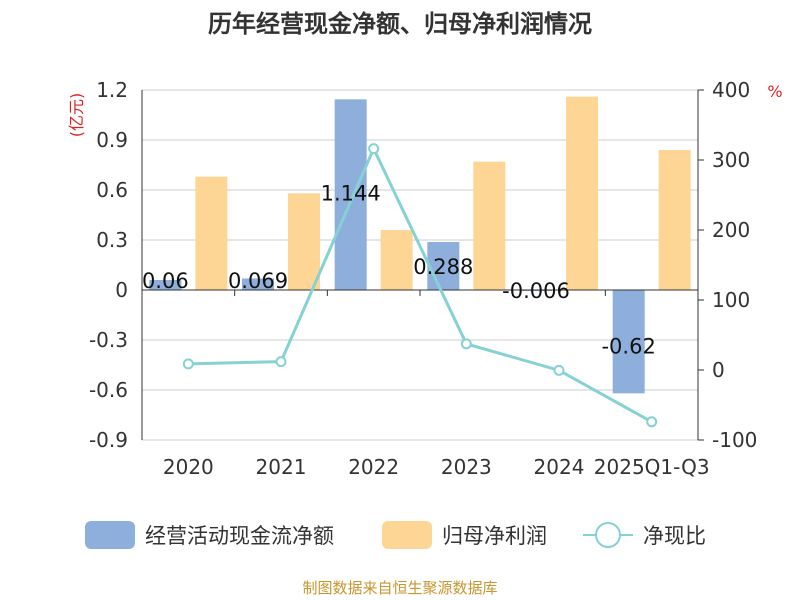 Image resolution: width=800 pixels, height=600 pixels. What do you see at coordinates (608, 535) in the screenshot?
I see `legend-marker-ratio` at bounding box center [608, 535].